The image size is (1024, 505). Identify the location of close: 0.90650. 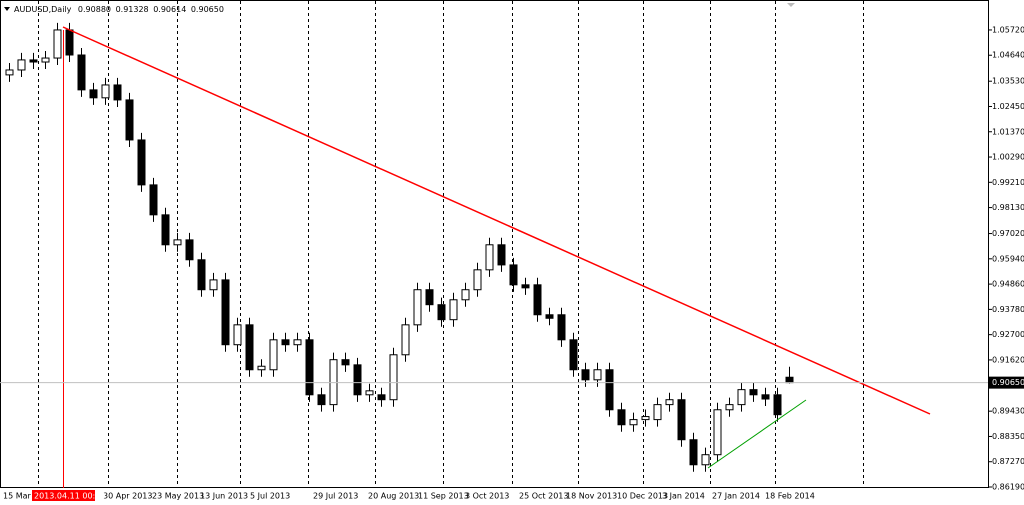
(207, 9).